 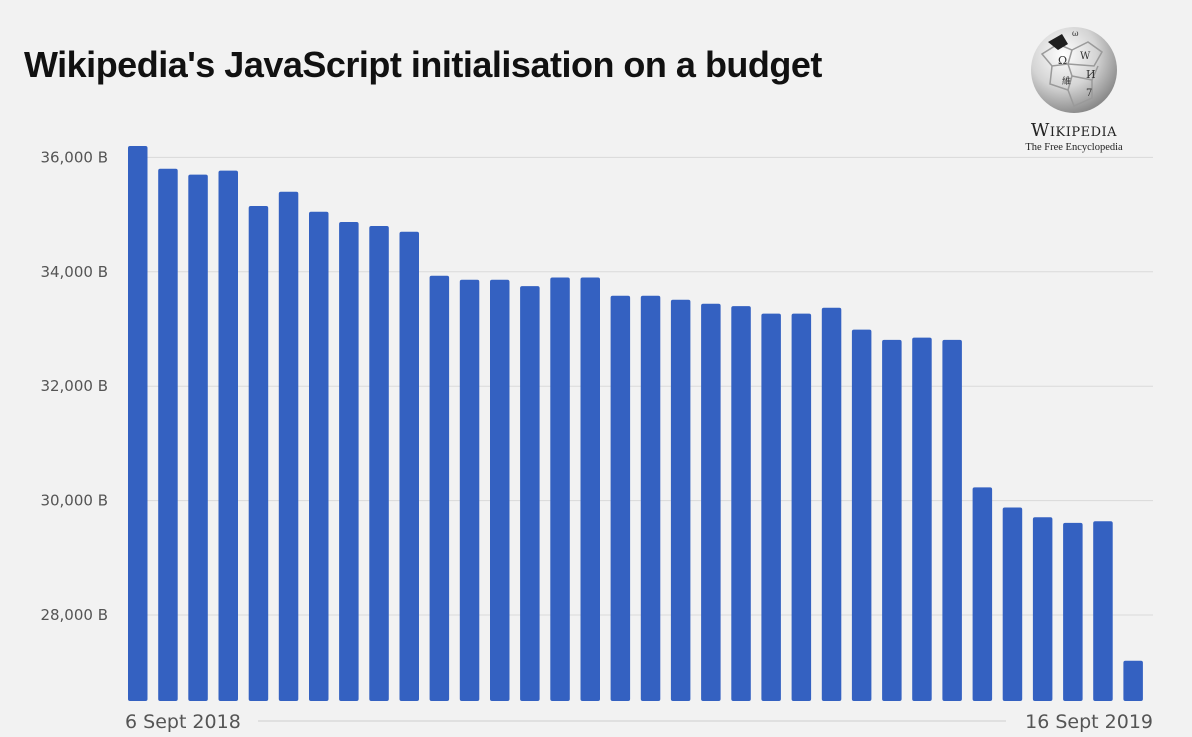 What do you see at coordinates (74, 272) in the screenshot?
I see `y-tick-label: 34,000 B` at bounding box center [74, 272].